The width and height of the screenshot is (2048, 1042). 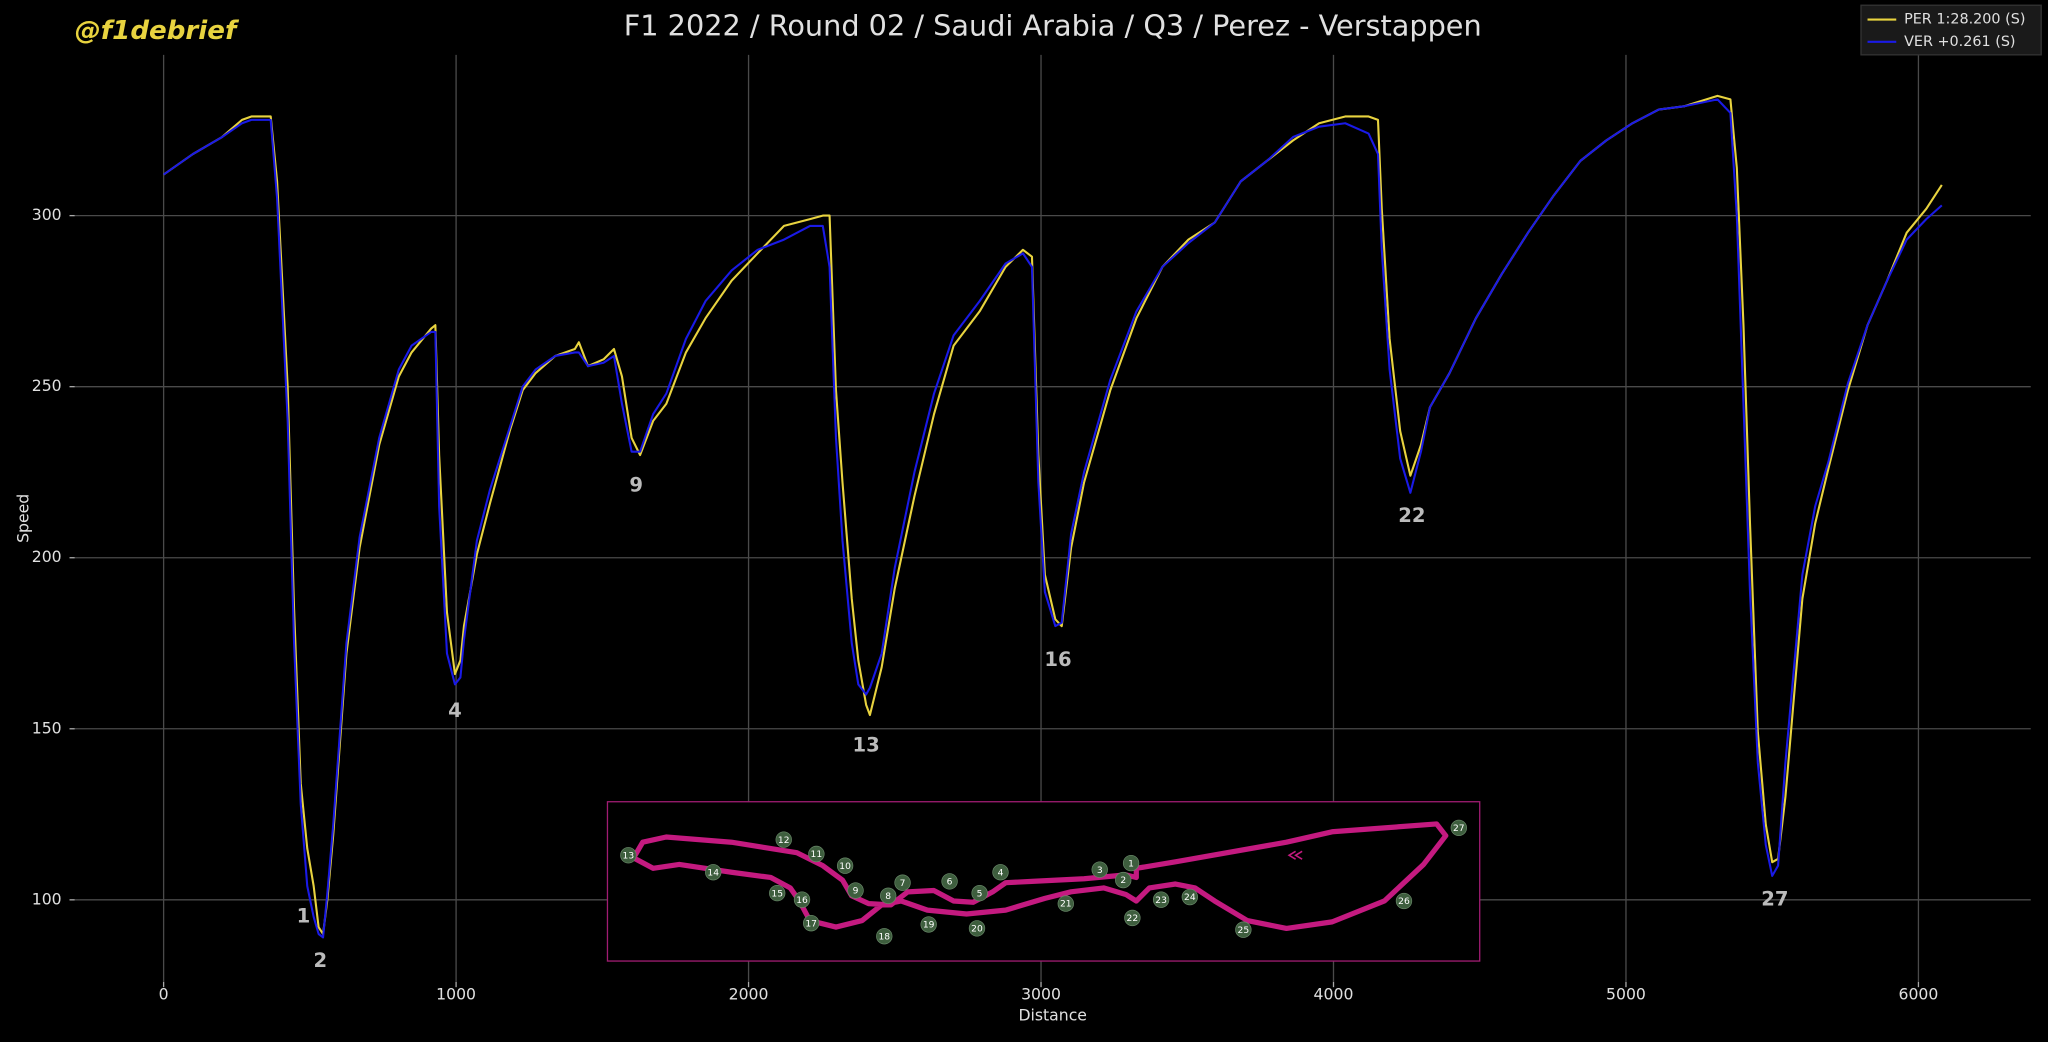 What do you see at coordinates (749, 993) in the screenshot?
I see `x-tick-label: 2000` at bounding box center [749, 993].